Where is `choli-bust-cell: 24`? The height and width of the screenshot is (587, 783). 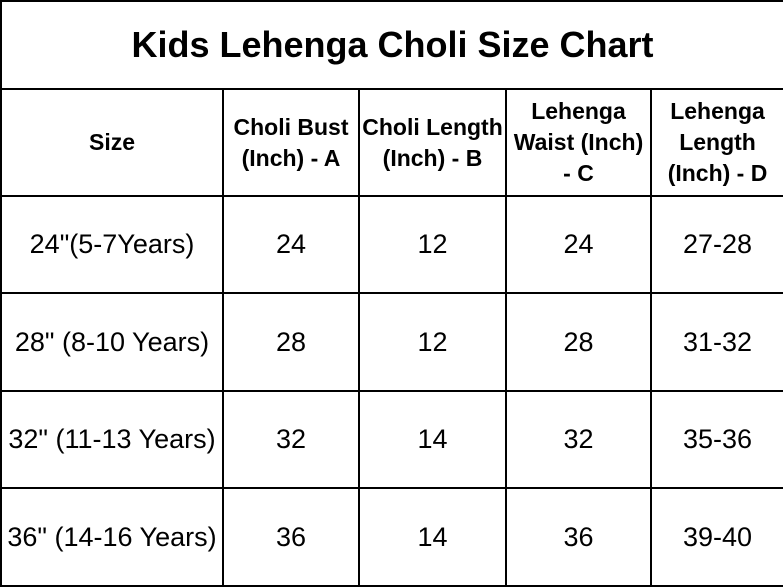
choli-bust-cell: 24 is located at coordinates (291, 244).